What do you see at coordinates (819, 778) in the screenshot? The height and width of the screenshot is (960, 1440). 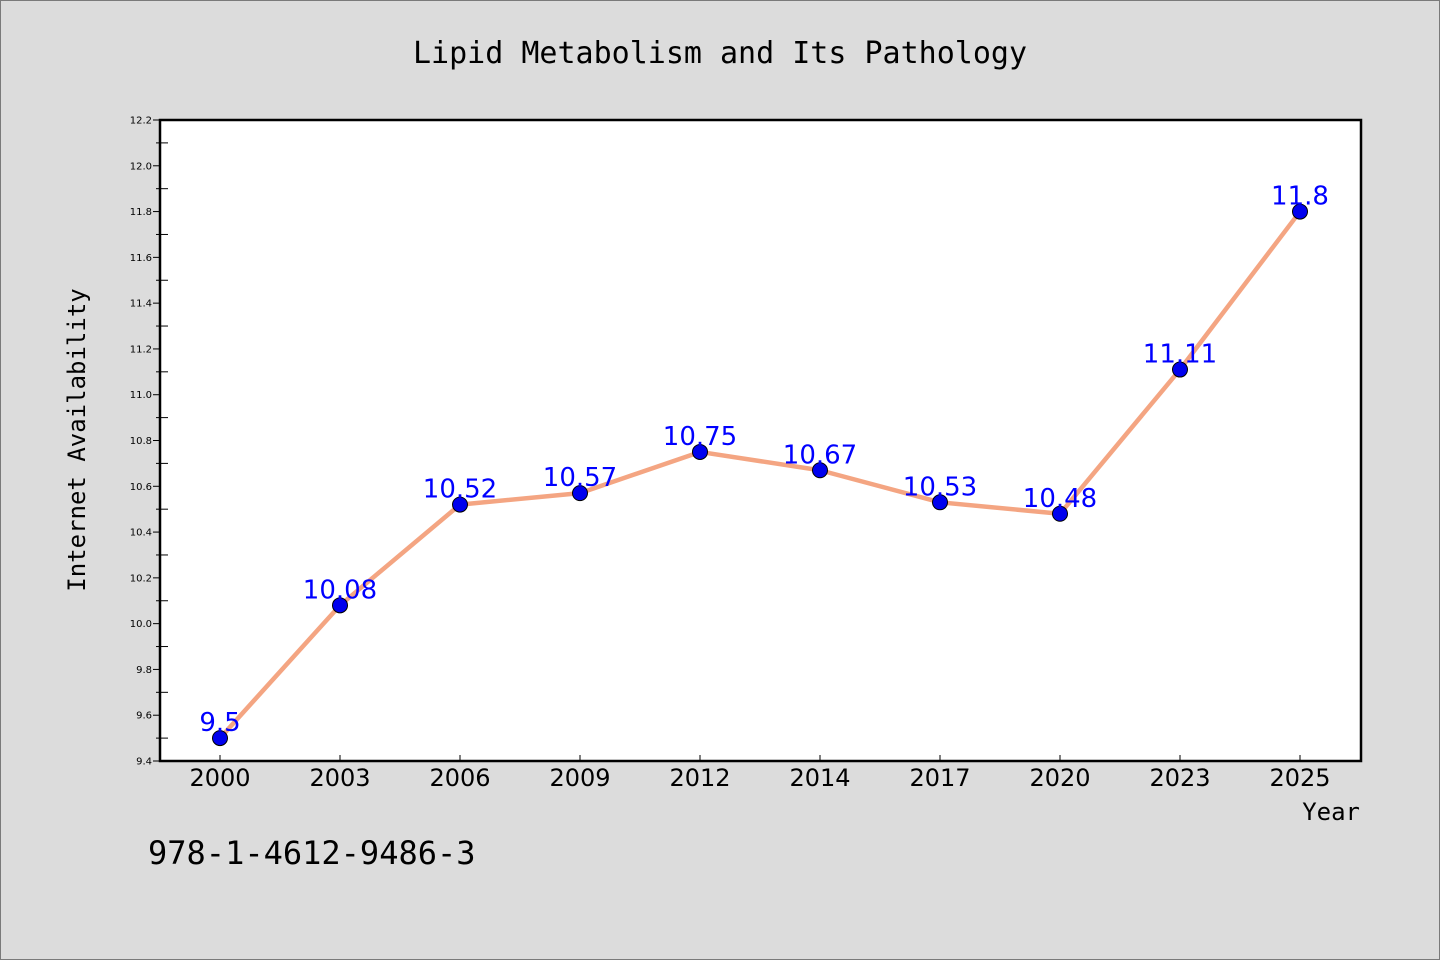 I see `x-tick-label: 2014` at bounding box center [819, 778].